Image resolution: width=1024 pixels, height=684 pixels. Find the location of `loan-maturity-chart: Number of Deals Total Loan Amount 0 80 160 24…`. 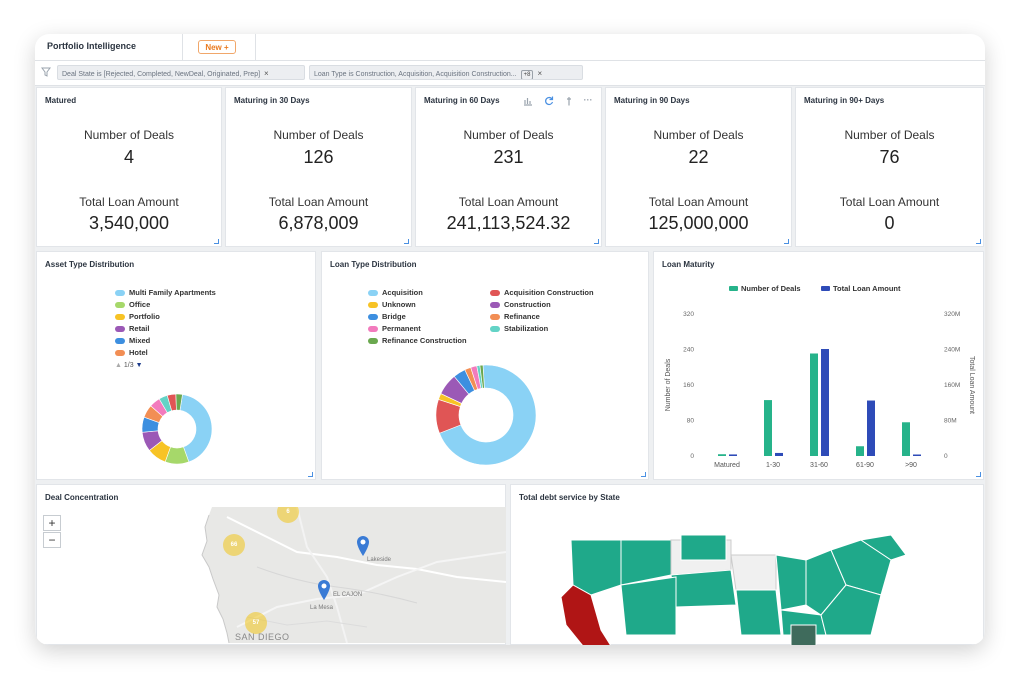

loan-maturity-chart: Number of Deals Total Loan Amount 0 80 160 24… is located at coordinates (820, 376).